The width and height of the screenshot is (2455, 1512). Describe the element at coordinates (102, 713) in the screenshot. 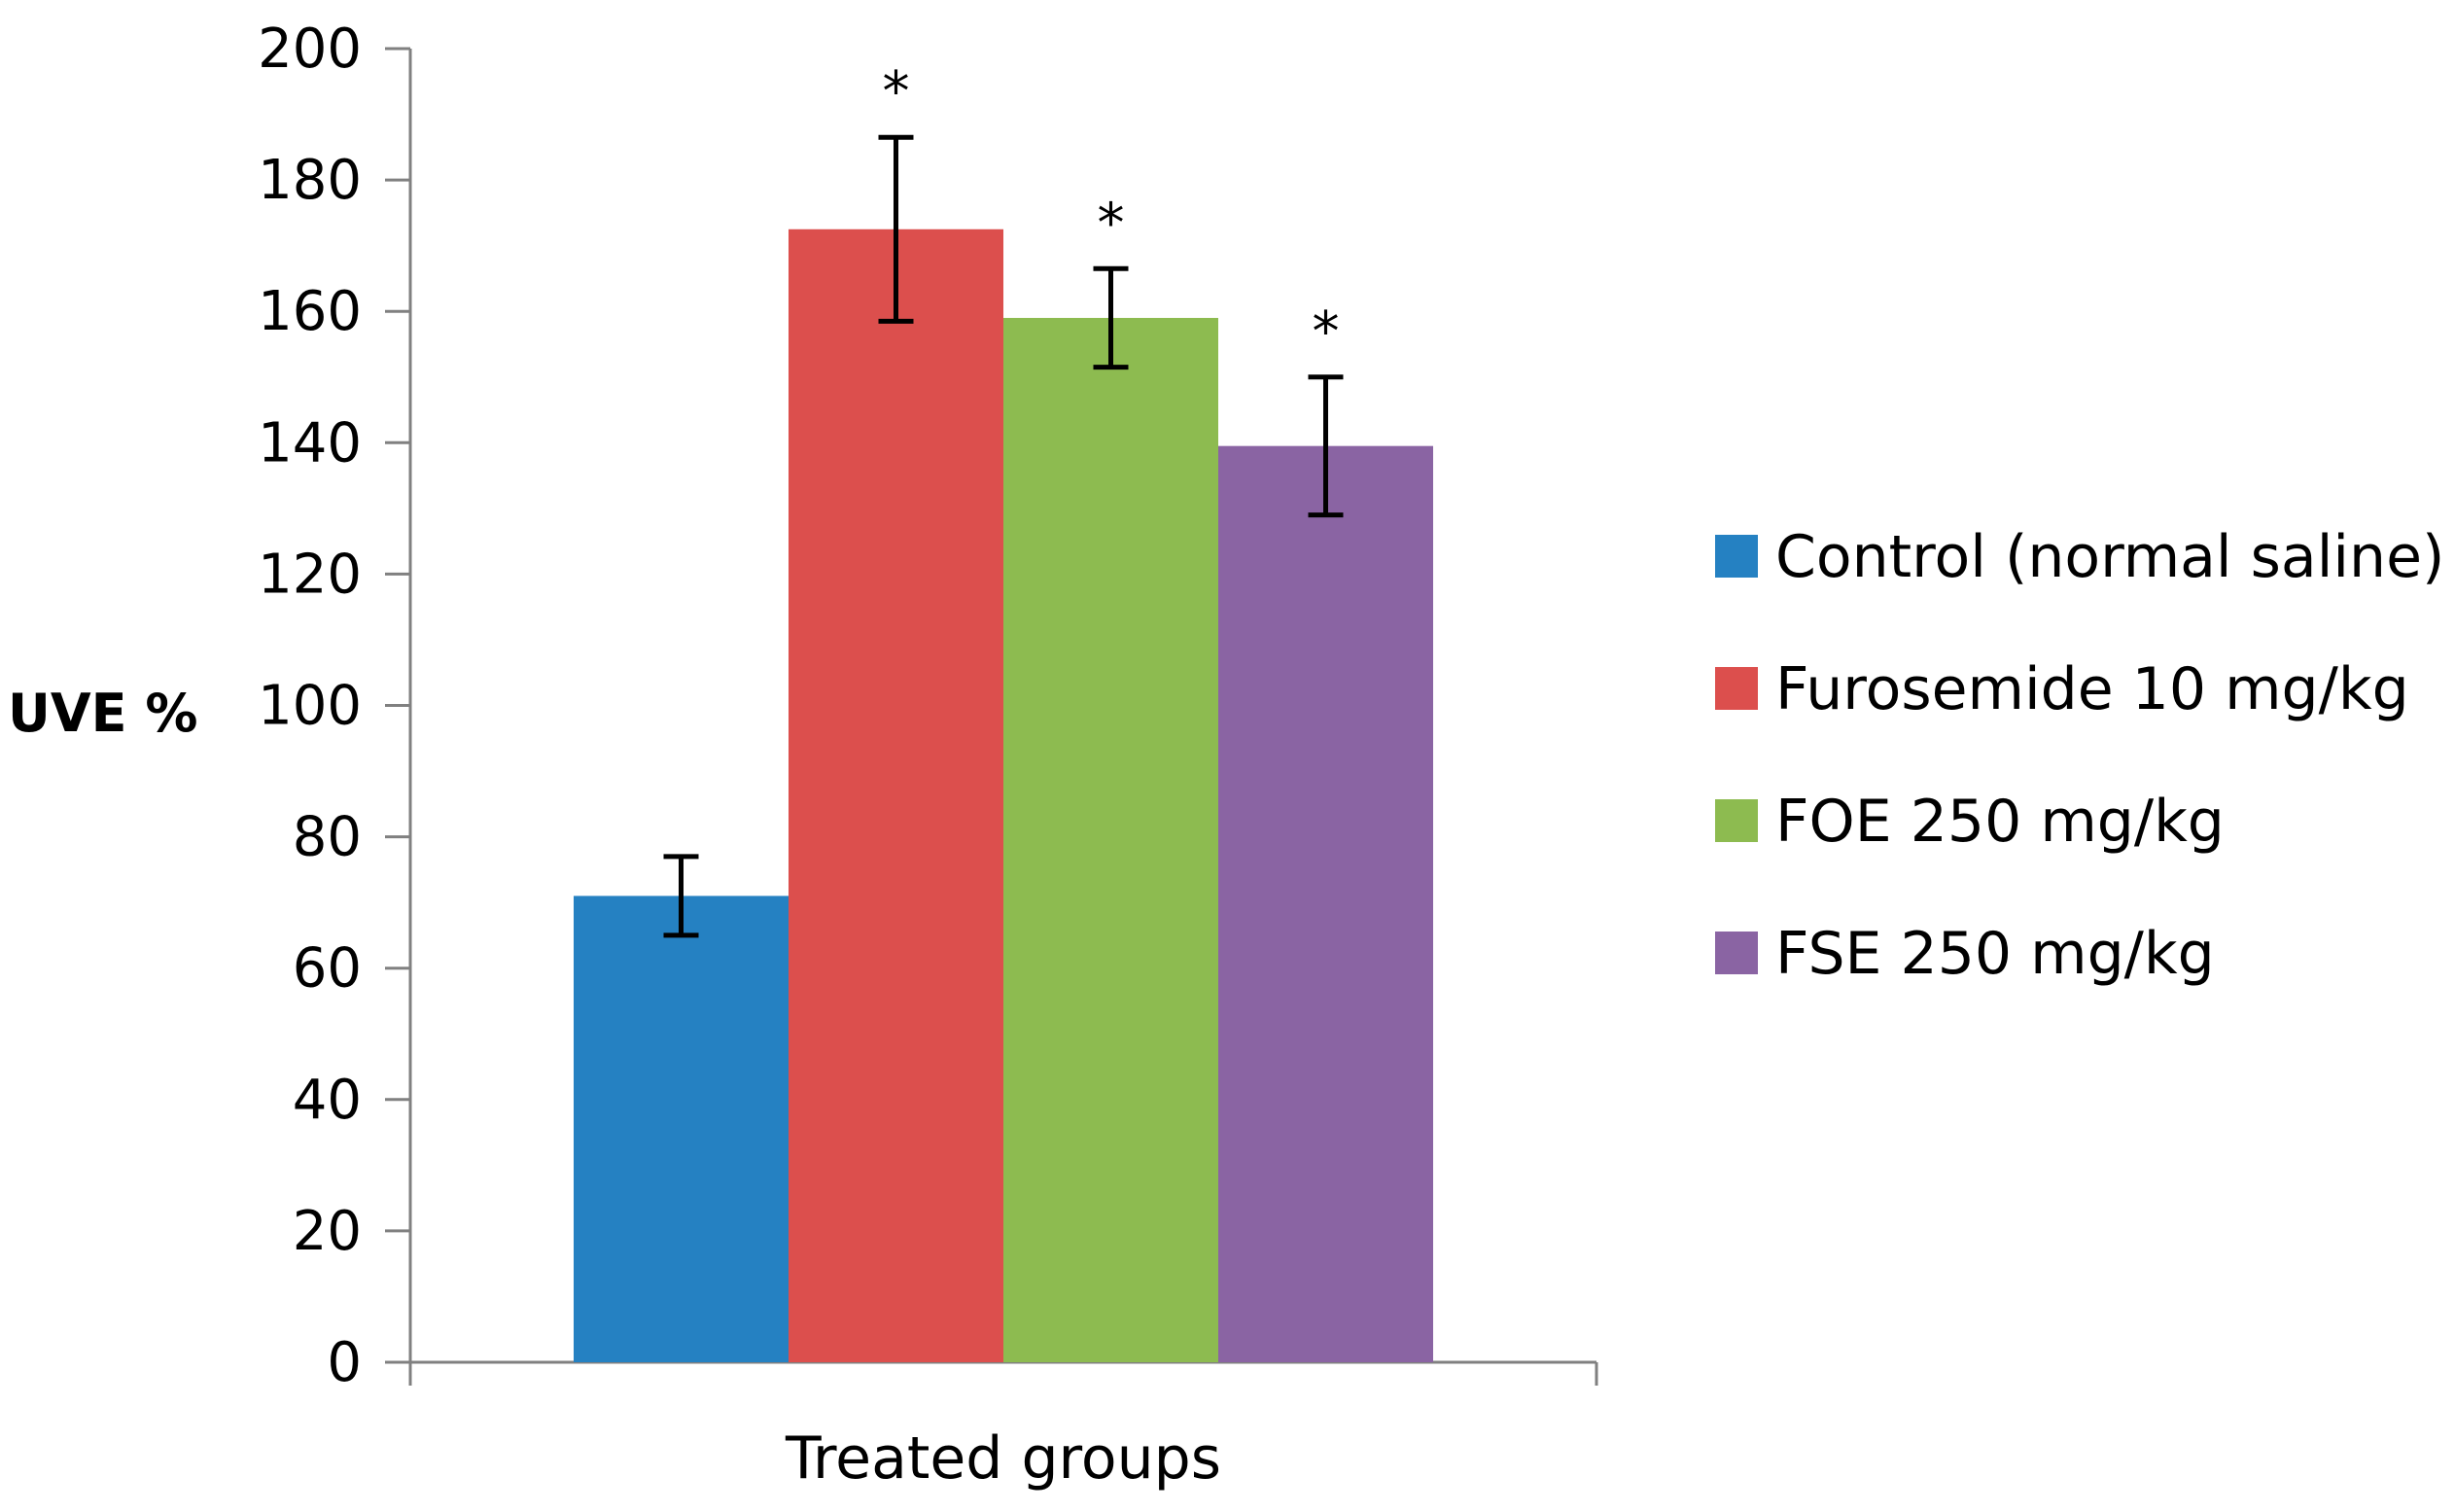

I see `y-axis-title: UVE %` at that location.